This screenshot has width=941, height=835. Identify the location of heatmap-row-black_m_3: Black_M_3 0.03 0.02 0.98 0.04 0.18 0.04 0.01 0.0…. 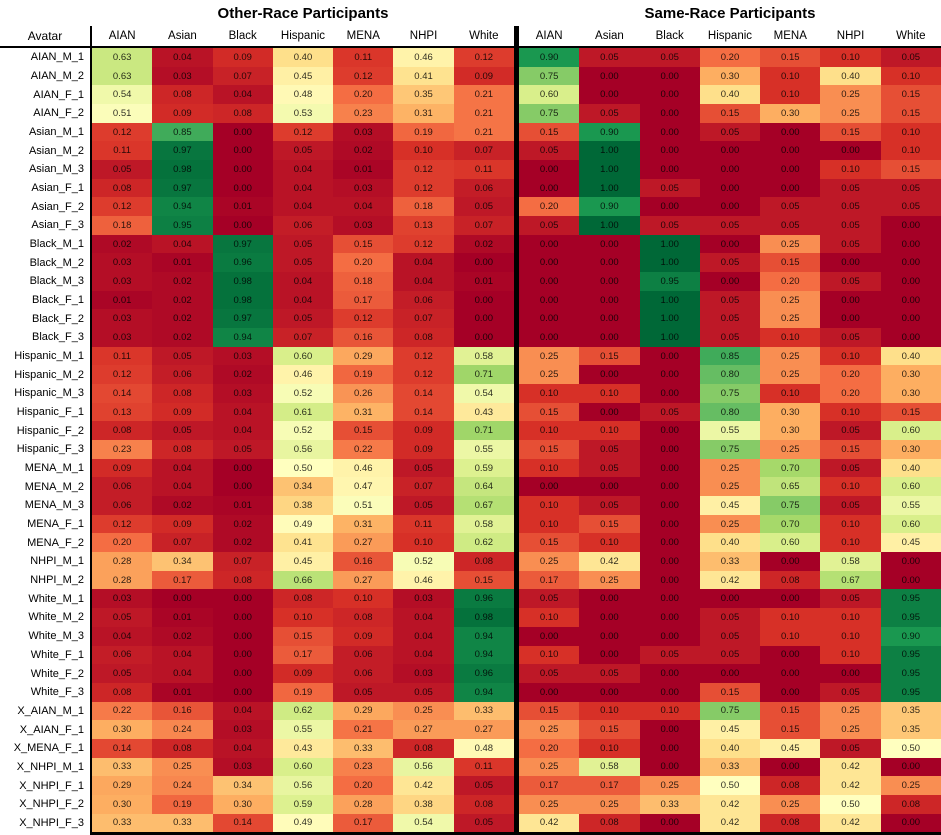
(470, 281).